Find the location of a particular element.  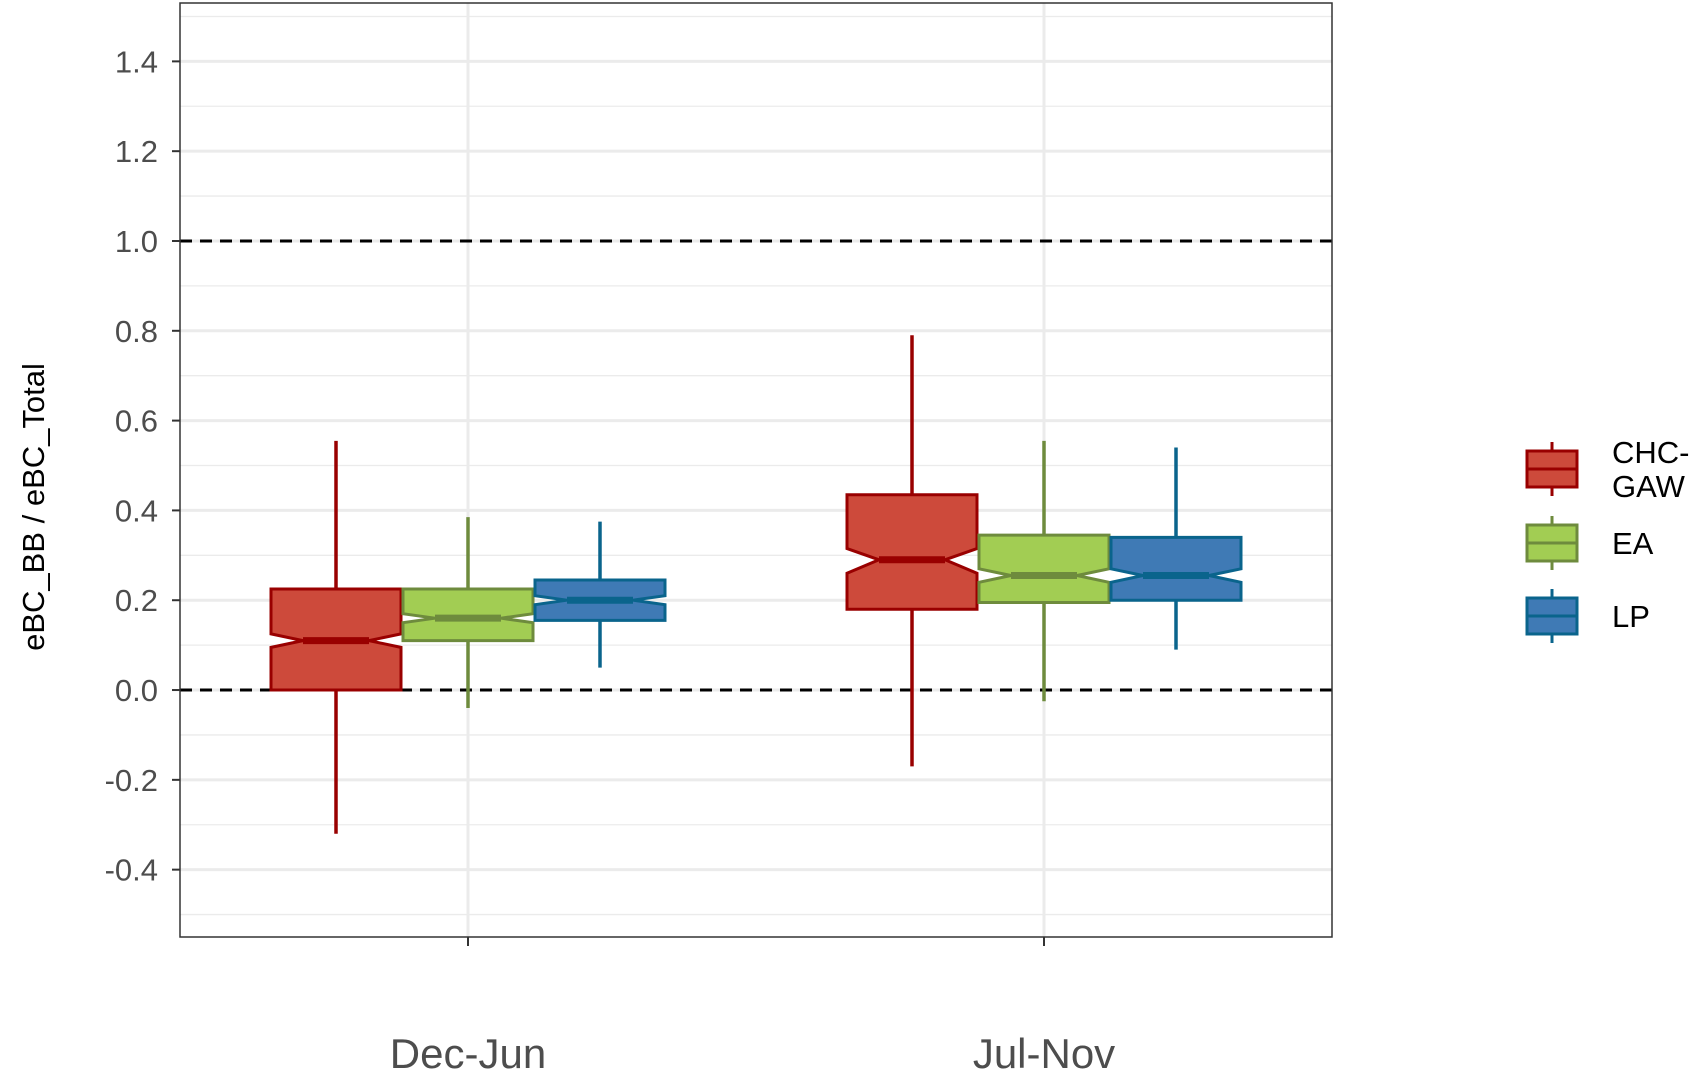

box-ea-dec-jun is located at coordinates (468, 612).